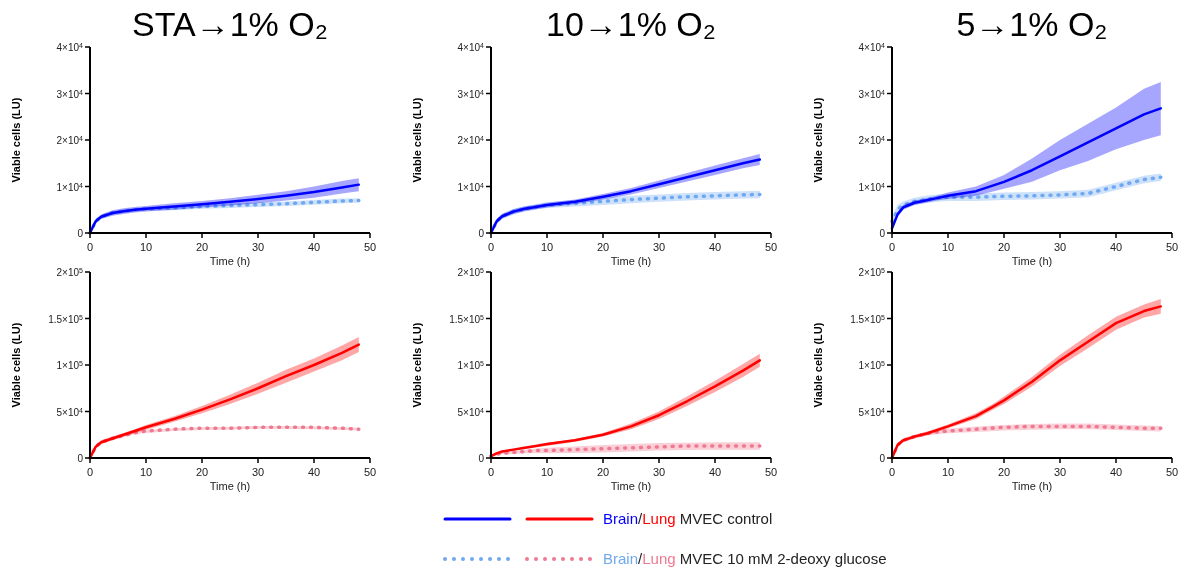  Describe the element at coordinates (1026, 168) in the screenshot. I see `line-series` at that location.